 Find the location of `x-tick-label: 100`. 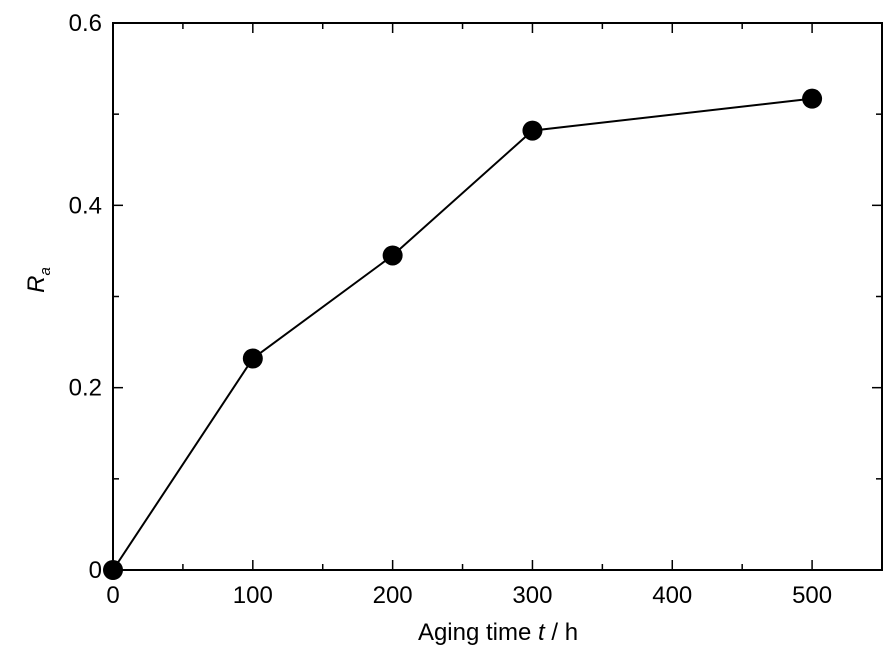

x-tick-label: 100 is located at coordinates (253, 595).